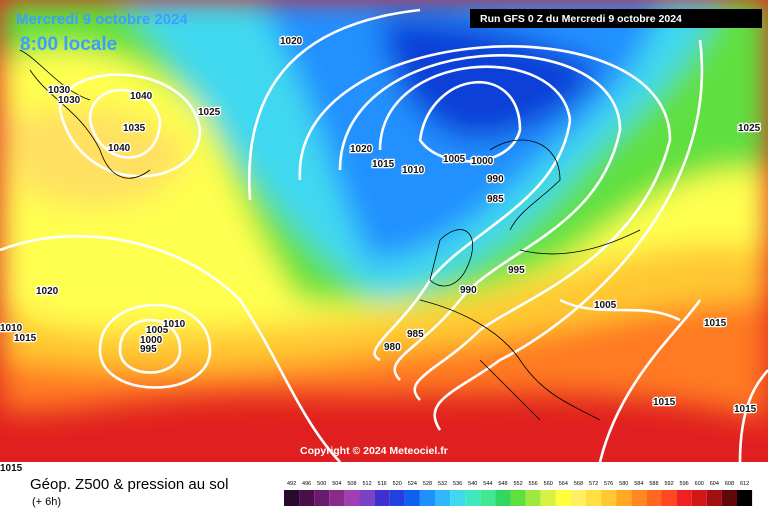 The width and height of the screenshot is (768, 512). Describe the element at coordinates (502, 484) in the screenshot. I see `scale-label: 548` at that location.